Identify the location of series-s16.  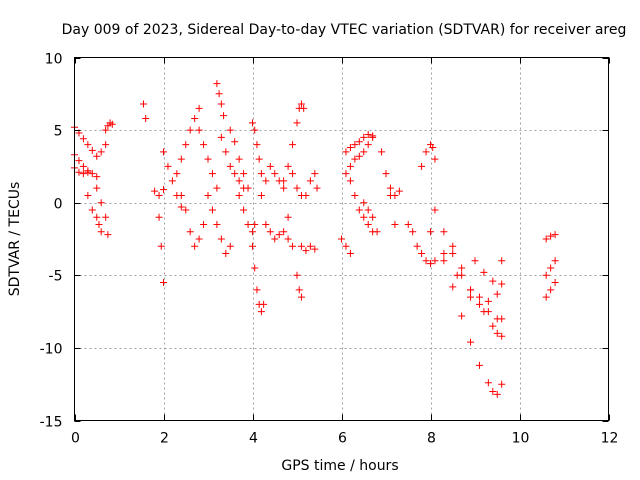
(232, 162).